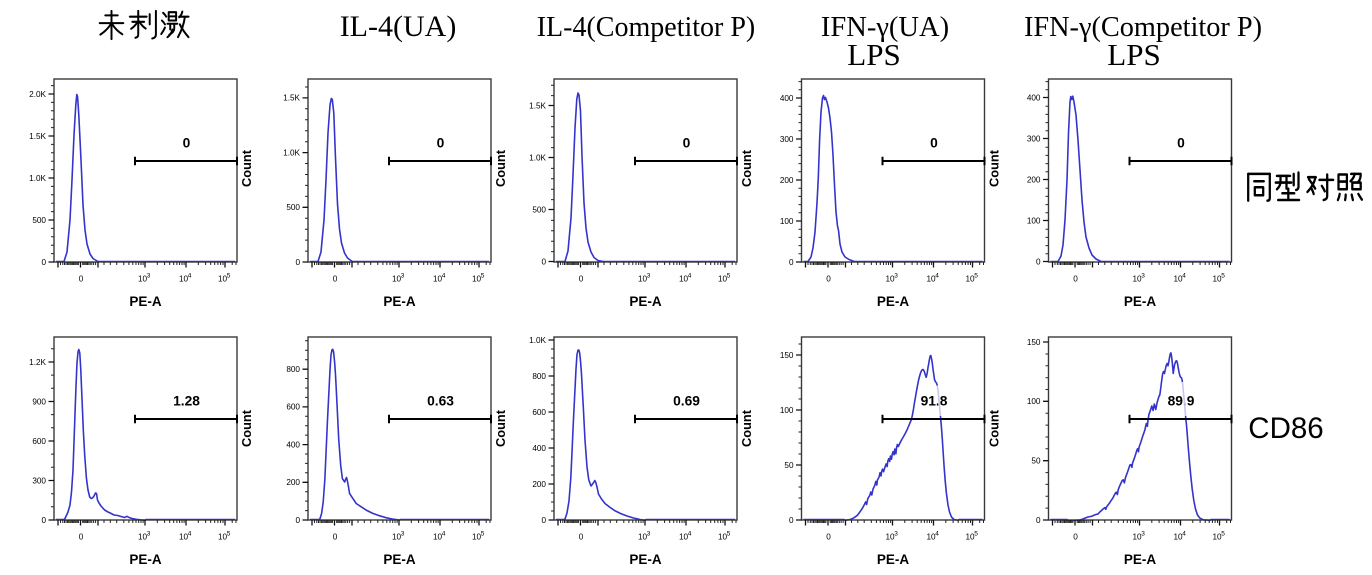 The height and width of the screenshot is (575, 1372). What do you see at coordinates (1143, 27) in the screenshot?
I see `svg-text: IFN-γ(Competitor P)` at bounding box center [1143, 27].